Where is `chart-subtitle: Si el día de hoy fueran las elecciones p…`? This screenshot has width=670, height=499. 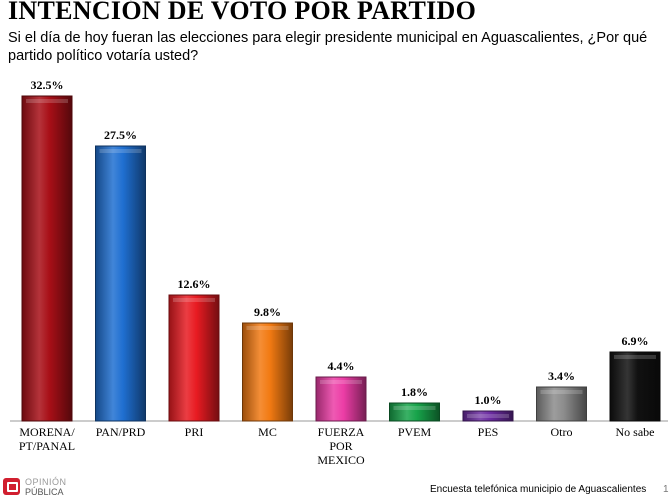
chart-subtitle: Si el día de hoy fueran las elecciones p… is located at coordinates (328, 47).